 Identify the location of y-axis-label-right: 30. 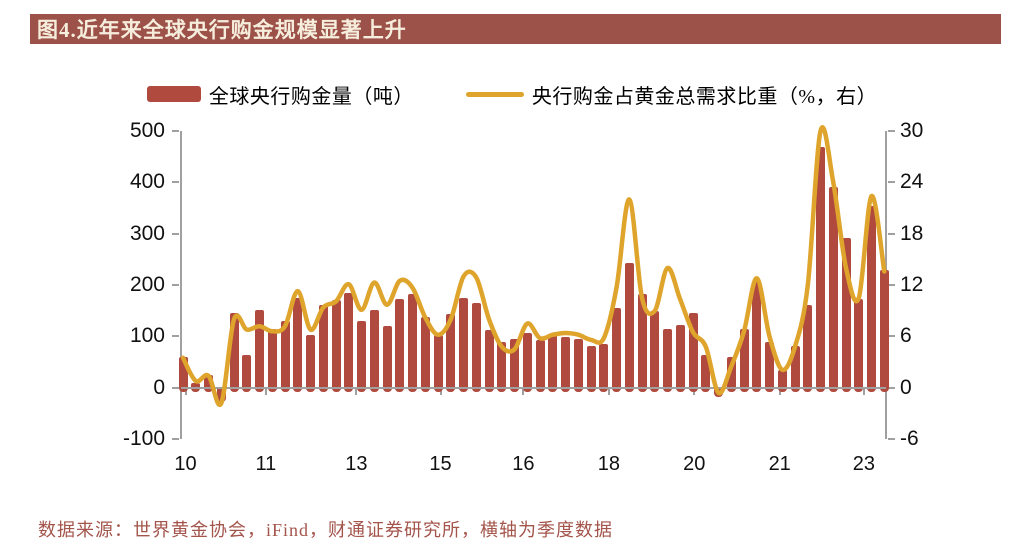
(912, 130).